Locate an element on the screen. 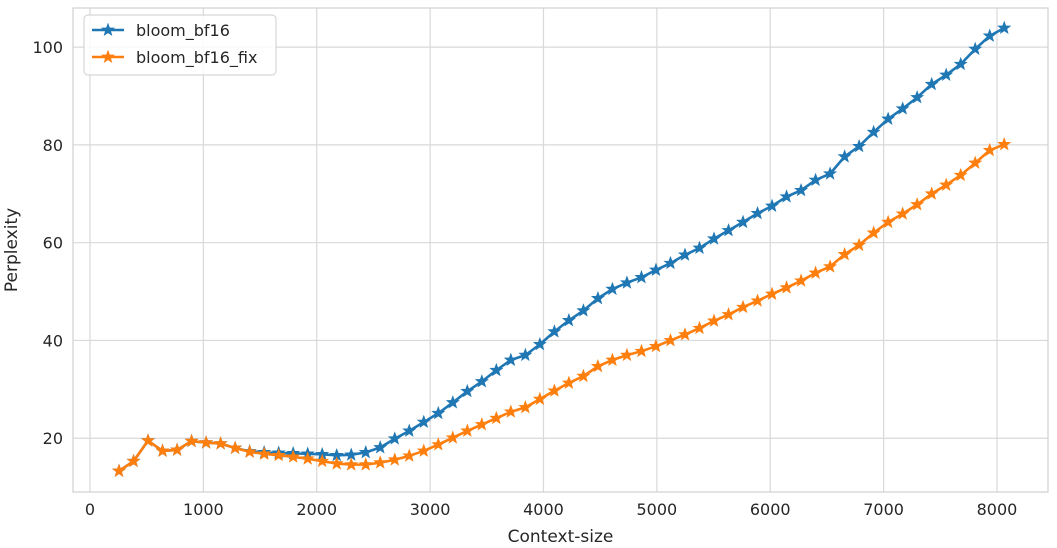  x-tick-label: 1000 is located at coordinates (203, 509).